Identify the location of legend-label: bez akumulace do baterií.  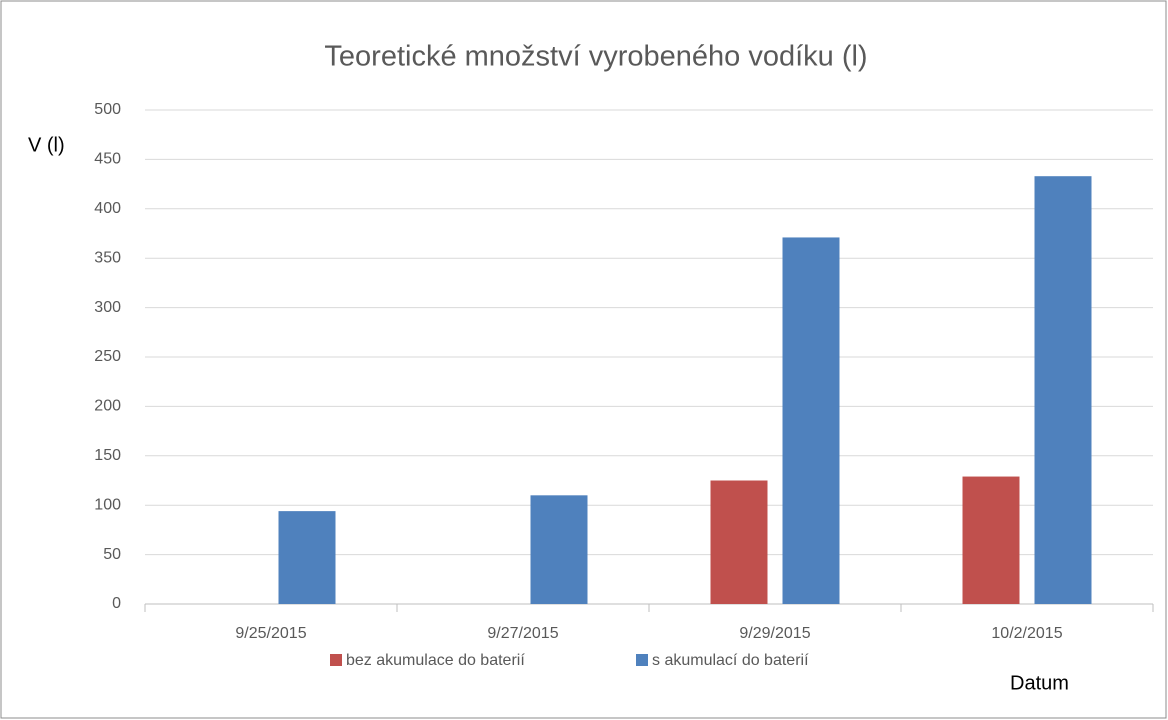
(435, 660).